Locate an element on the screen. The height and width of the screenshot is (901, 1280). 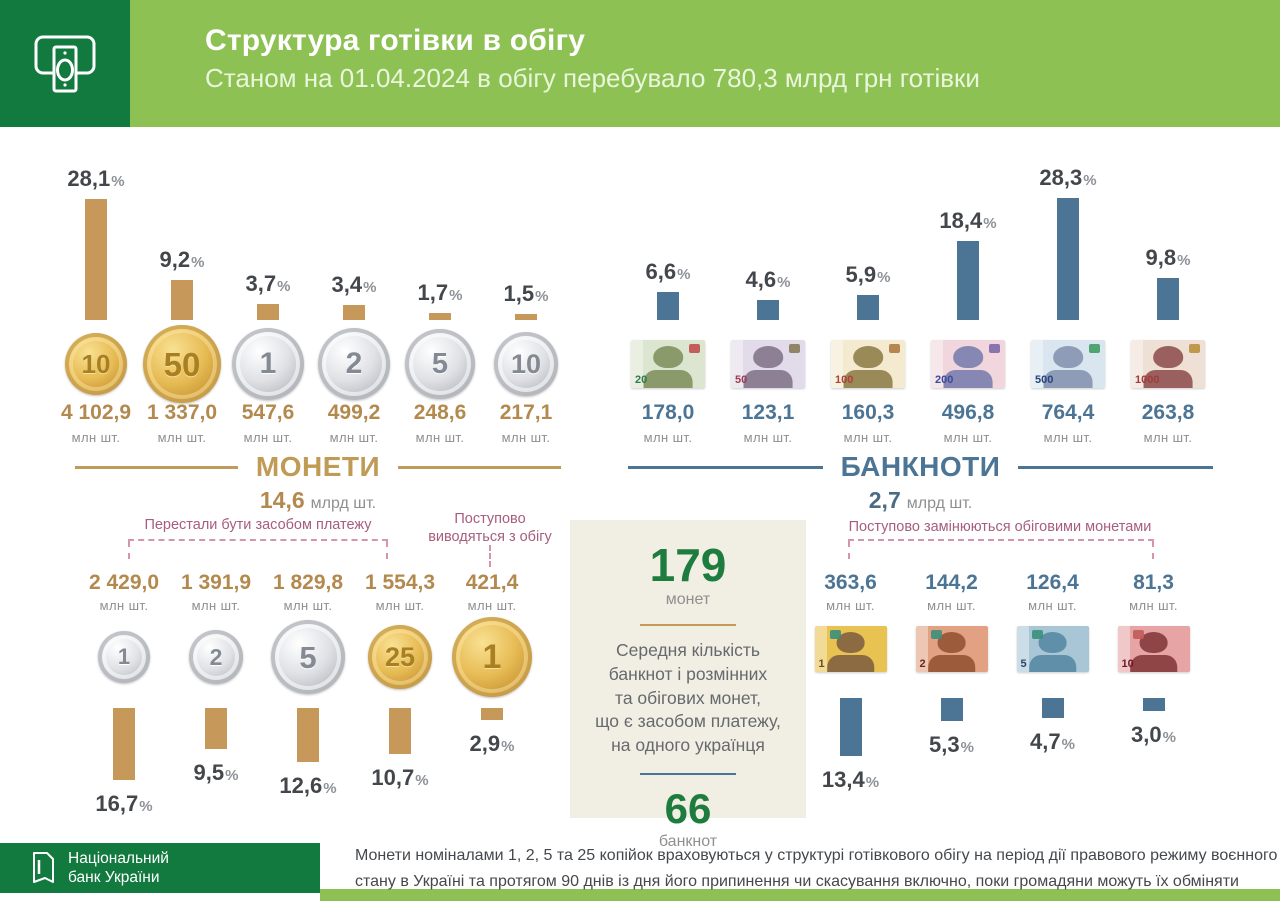
percent-value: 3,0 is located at coordinates (1146, 734).